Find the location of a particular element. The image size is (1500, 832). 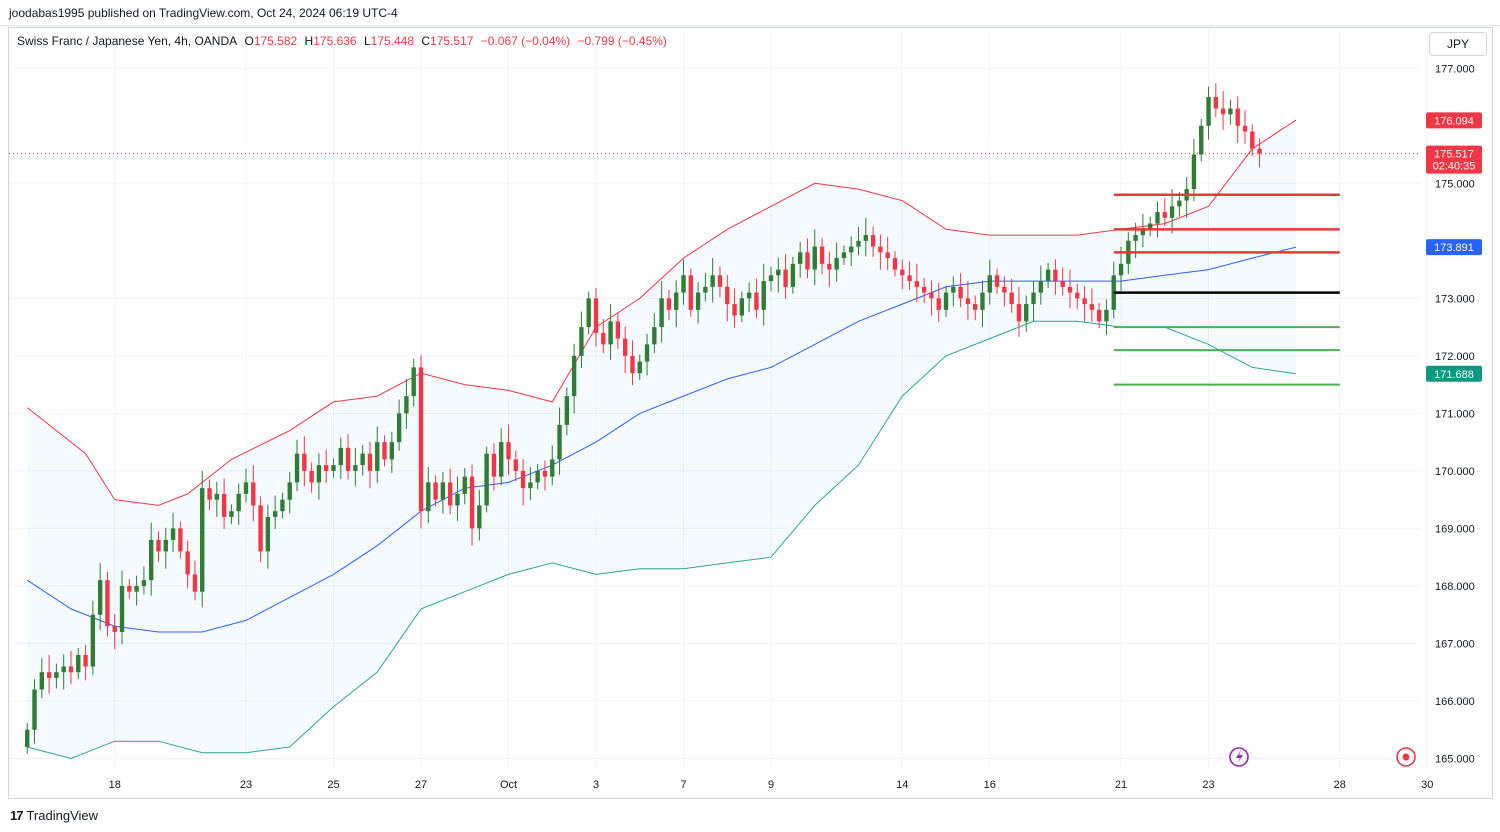

currency-button: JPY is located at coordinates (1458, 44).